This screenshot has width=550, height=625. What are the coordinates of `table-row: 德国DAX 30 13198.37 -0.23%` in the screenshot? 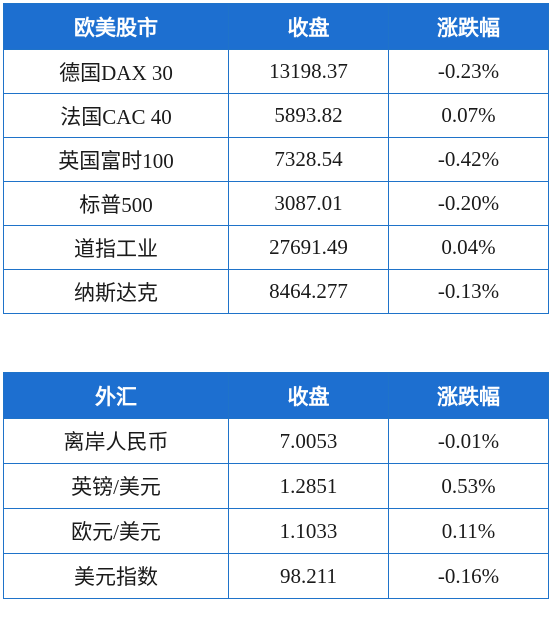 It's located at (276, 71).